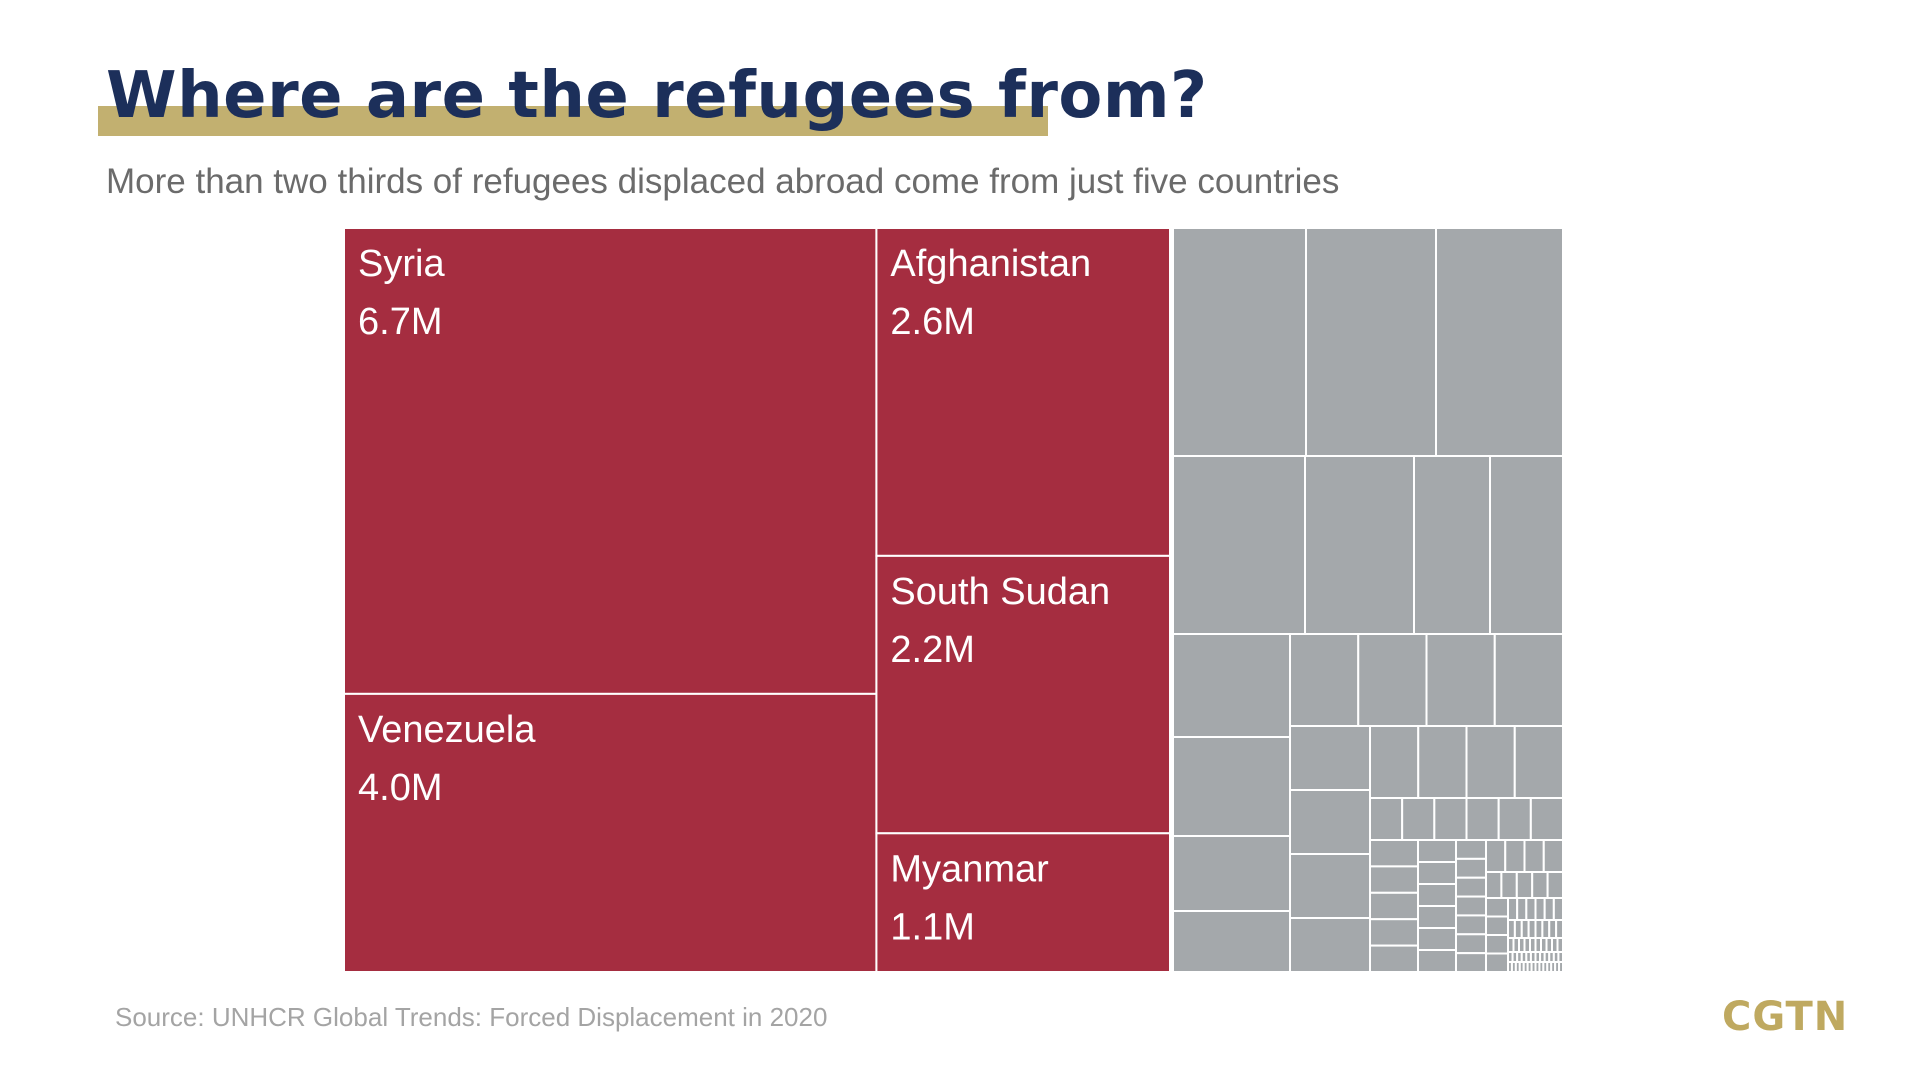 Image resolution: width=1920 pixels, height=1080 pixels. Describe the element at coordinates (401, 264) in the screenshot. I see `tile-label-syria: Syria` at that location.